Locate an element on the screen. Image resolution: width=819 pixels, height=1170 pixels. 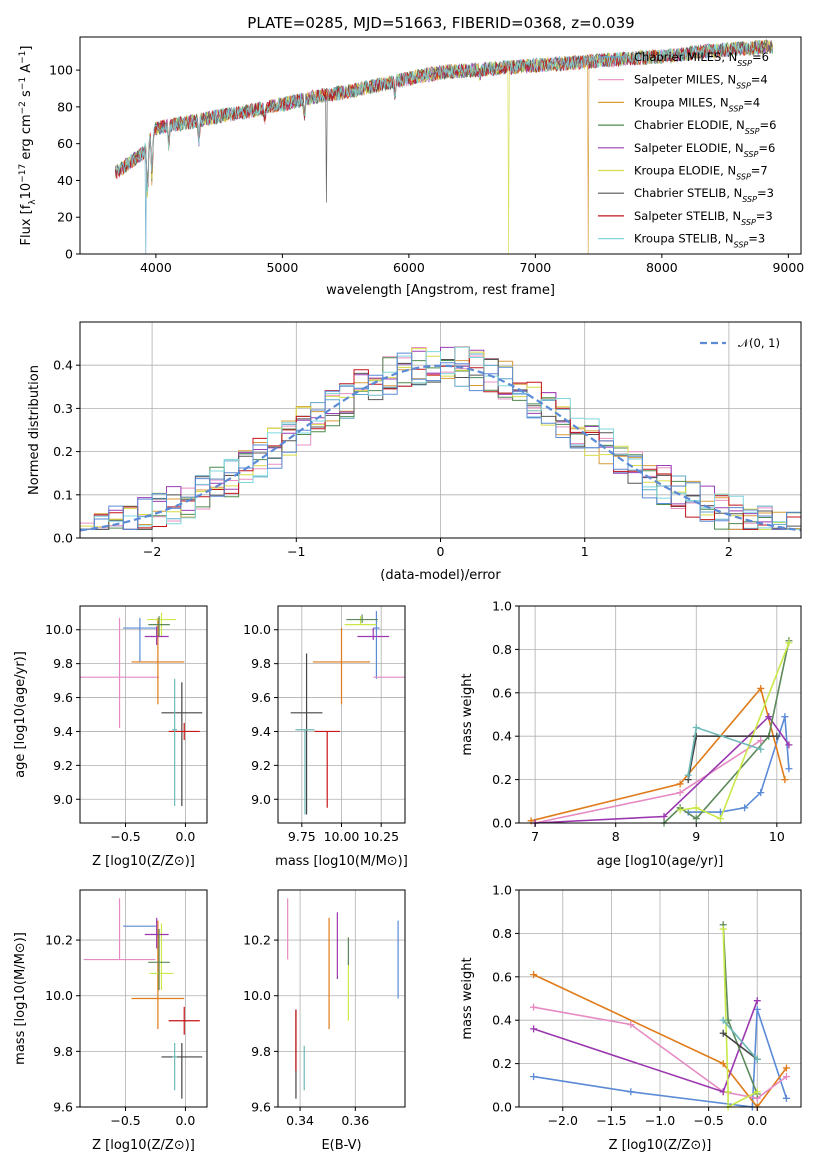
y-axis-label-sup: −1 is located at coordinates (23, 83).